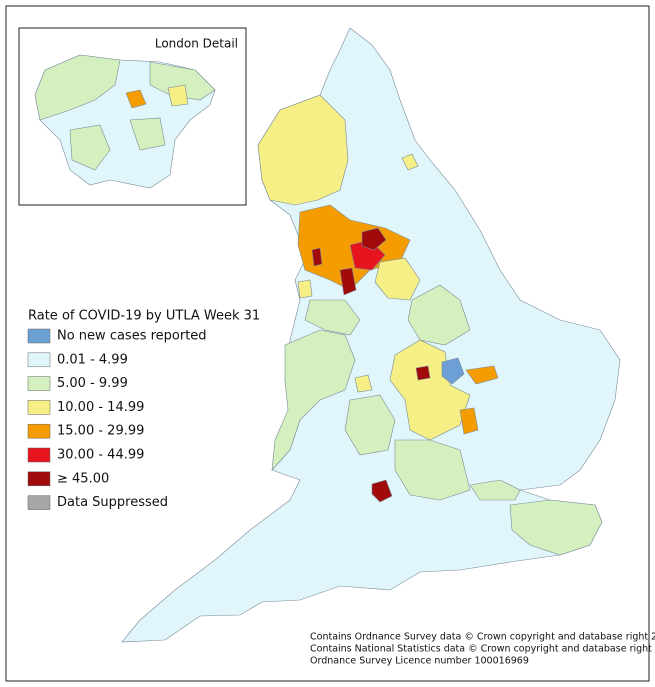  What do you see at coordinates (83, 478) in the screenshot?
I see `legend-label: ≥ 45.00` at bounding box center [83, 478].